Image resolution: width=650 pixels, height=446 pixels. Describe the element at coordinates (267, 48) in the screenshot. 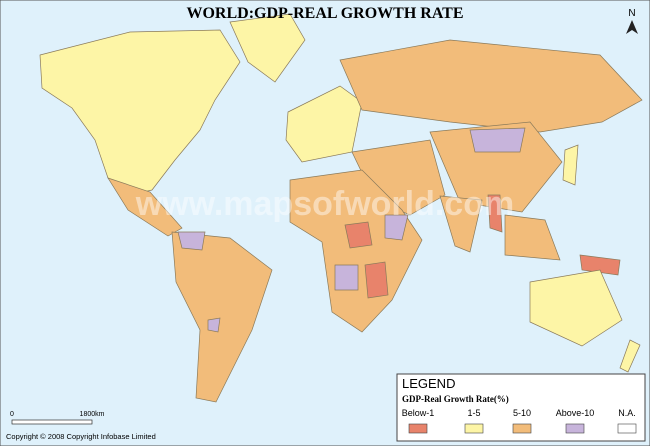

I see `greenland` at that location.